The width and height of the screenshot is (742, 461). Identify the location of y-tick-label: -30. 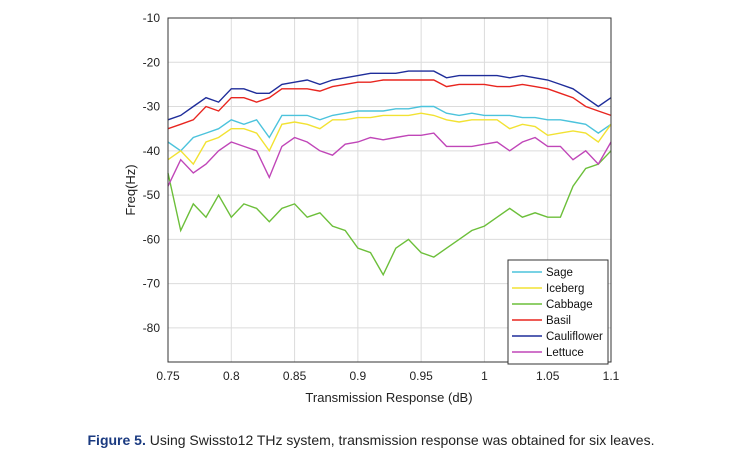
(152, 107).